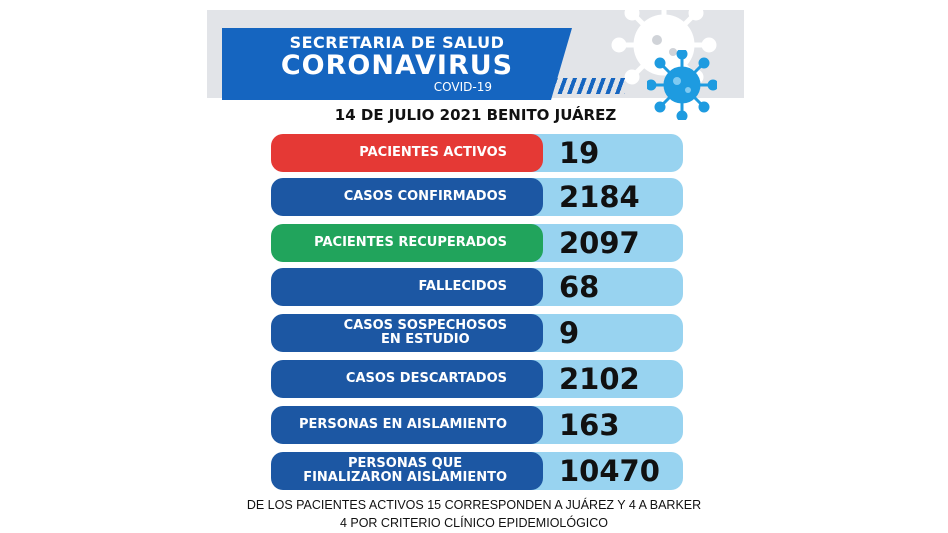 The width and height of the screenshot is (948, 533). Describe the element at coordinates (402, 424) in the screenshot. I see `stat-label-text: PERSONAS EN AISLAMIENTO` at that location.